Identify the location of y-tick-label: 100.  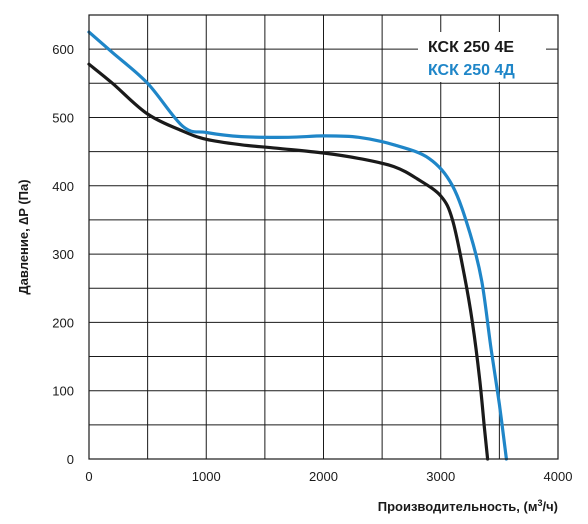
(63, 391).